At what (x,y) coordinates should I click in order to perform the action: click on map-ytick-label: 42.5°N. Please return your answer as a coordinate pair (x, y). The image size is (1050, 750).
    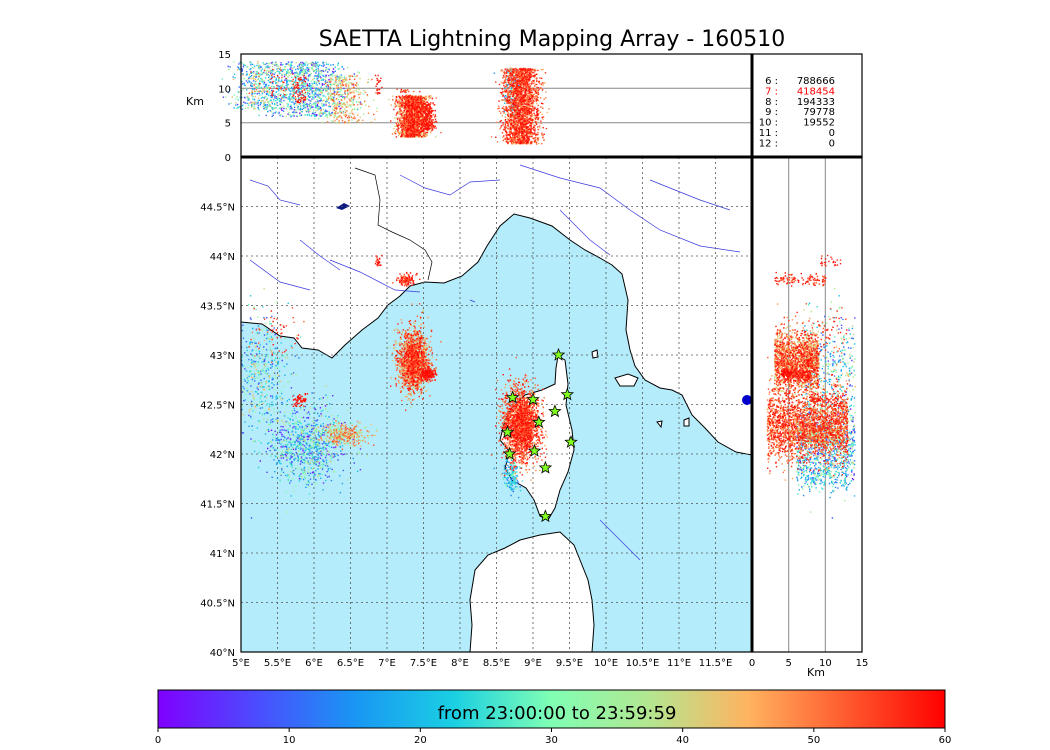
    Looking at the image, I should click on (217, 406).